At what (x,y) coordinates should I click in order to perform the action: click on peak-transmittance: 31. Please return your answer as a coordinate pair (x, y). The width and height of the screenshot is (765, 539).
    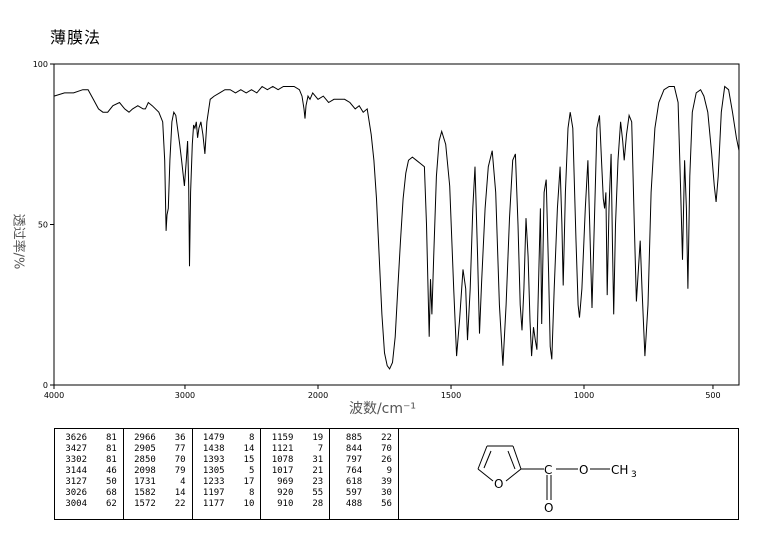
    Looking at the image, I should click on (318, 460).